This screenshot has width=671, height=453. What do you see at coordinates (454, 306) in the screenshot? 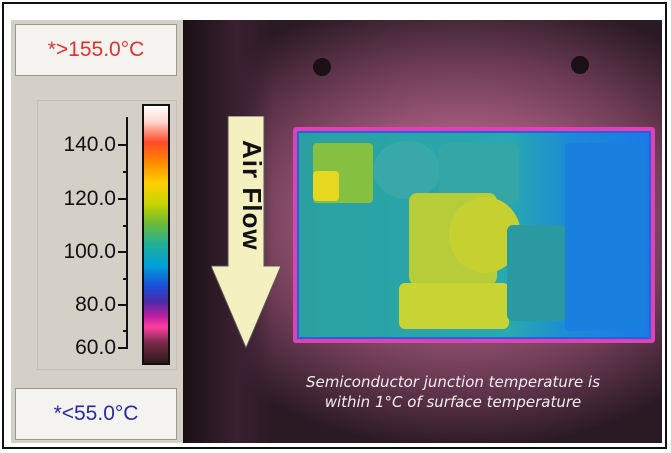
I see `warm-lower-component` at bounding box center [454, 306].